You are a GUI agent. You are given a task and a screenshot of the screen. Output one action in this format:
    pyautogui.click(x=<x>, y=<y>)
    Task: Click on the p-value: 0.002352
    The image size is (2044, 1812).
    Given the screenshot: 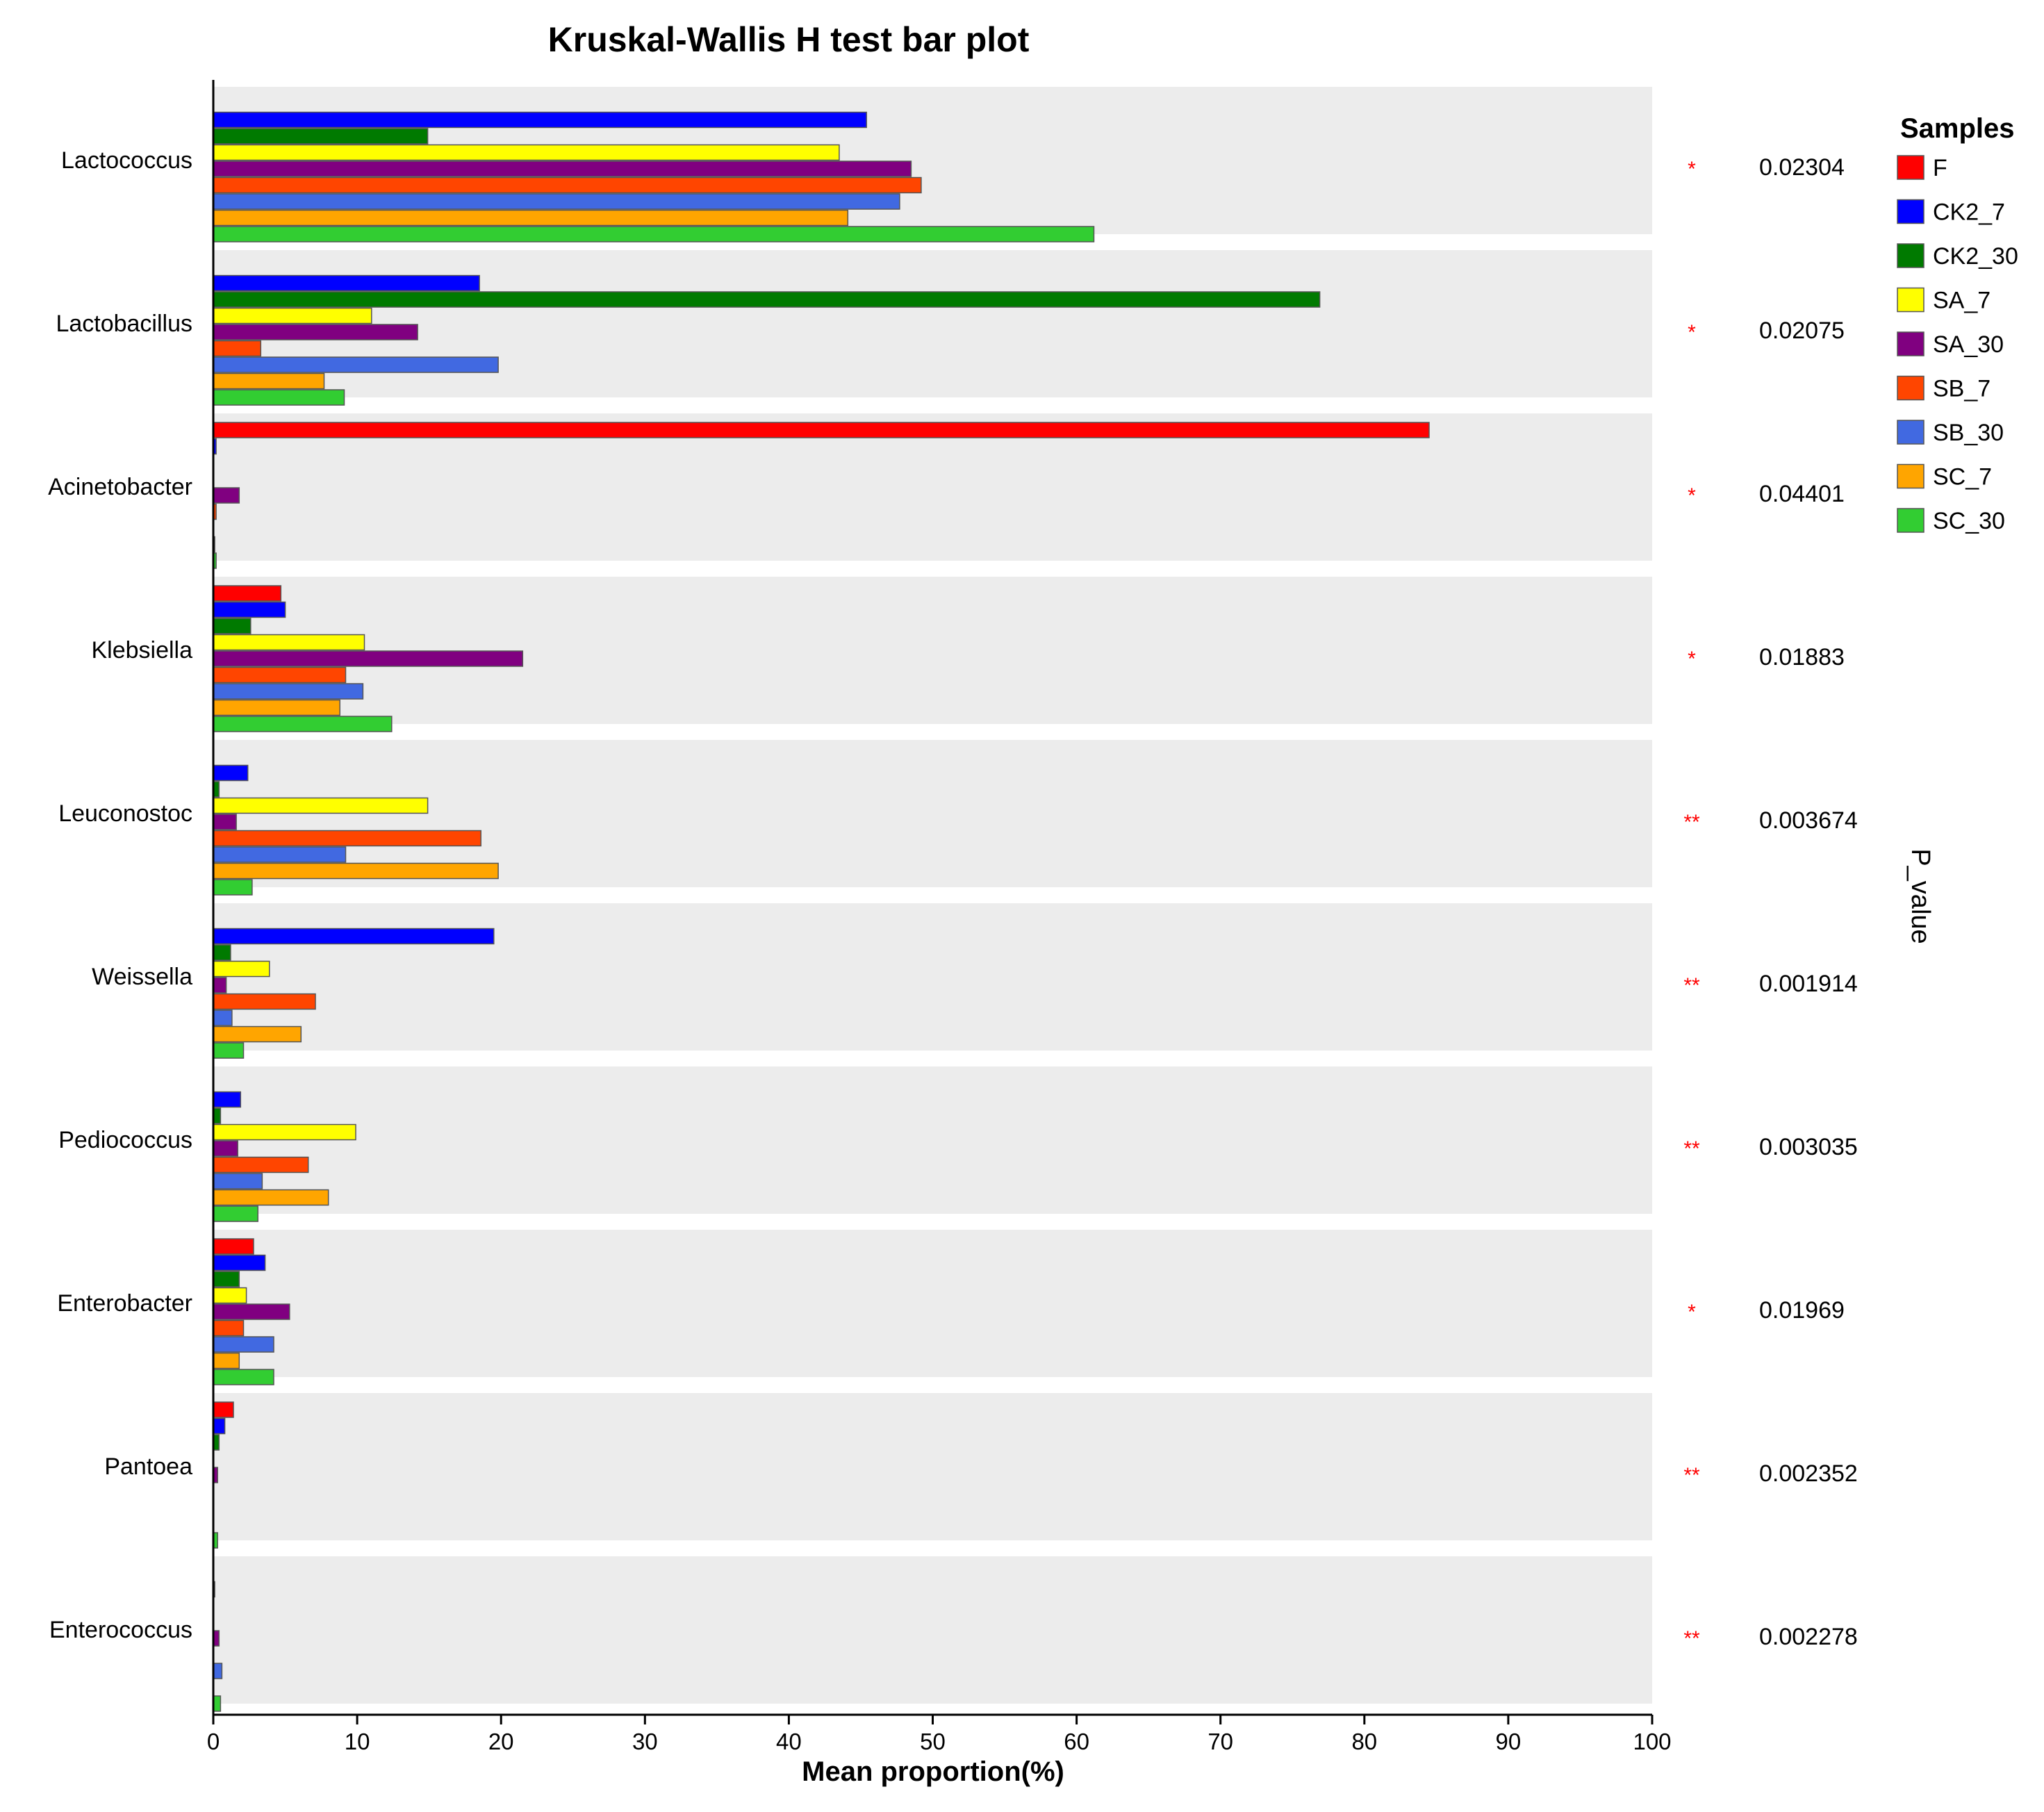 What is the action you would take?
    pyautogui.click(x=1808, y=1473)
    